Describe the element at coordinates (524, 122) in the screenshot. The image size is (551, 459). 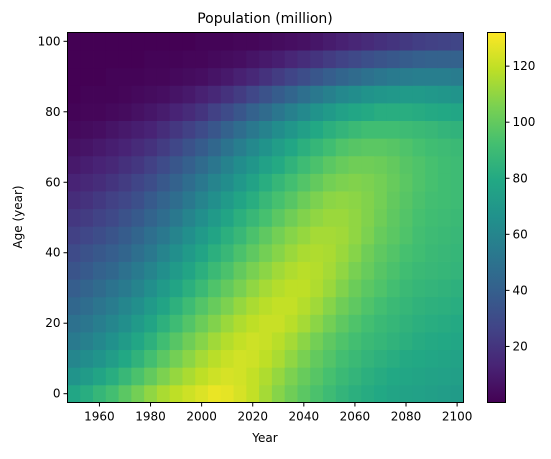
I see `colorbar-tick-label: 100` at that location.